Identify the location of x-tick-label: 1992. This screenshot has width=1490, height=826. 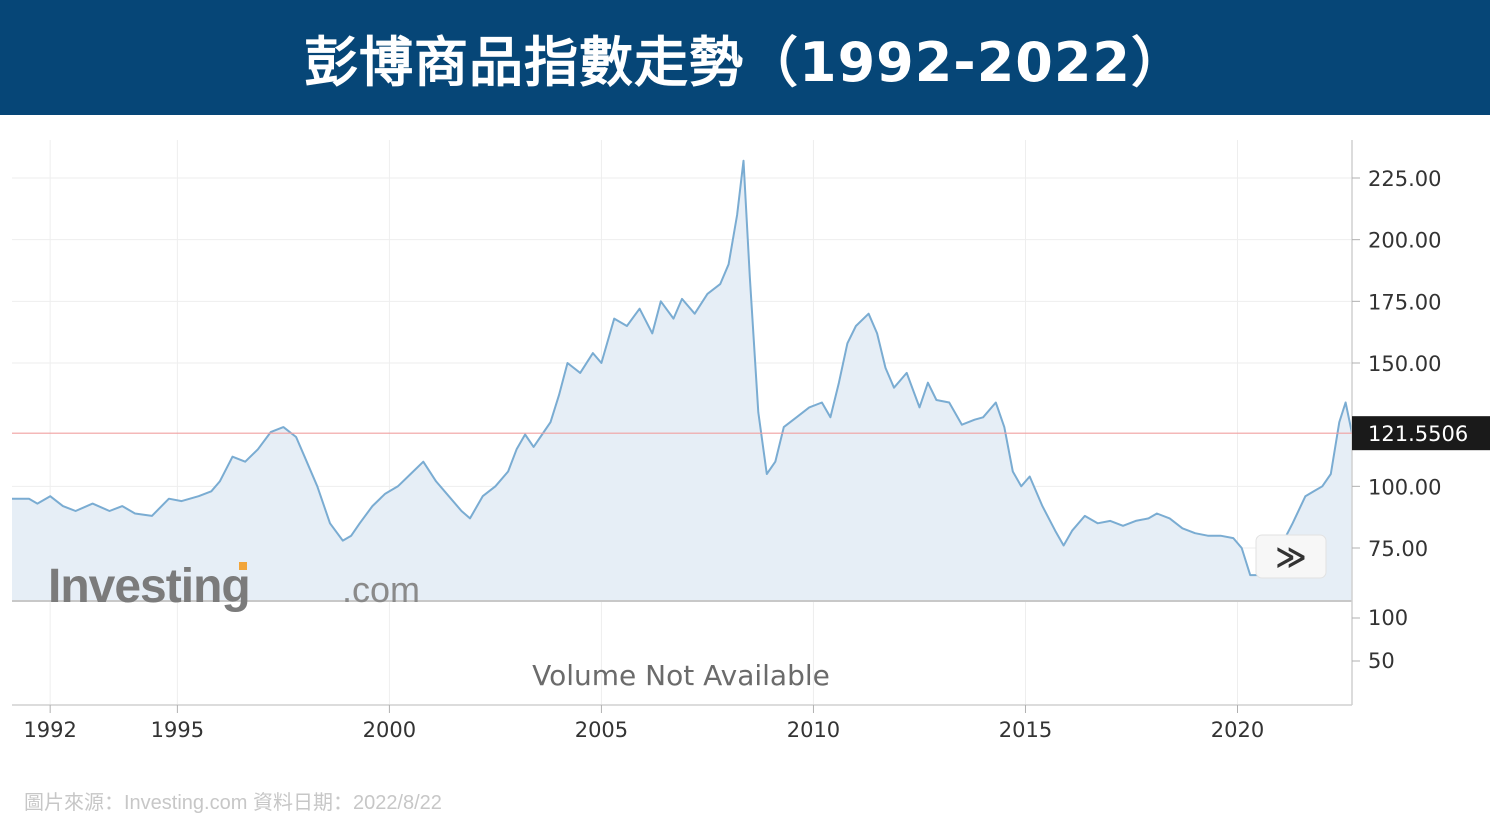
(49, 730).